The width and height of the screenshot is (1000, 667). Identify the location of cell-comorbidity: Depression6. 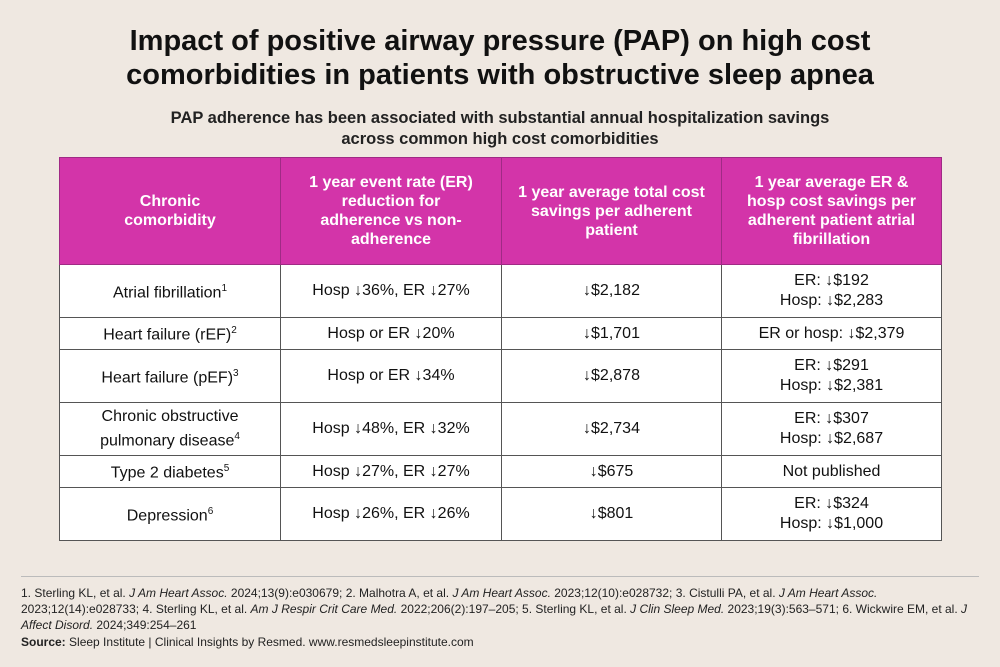
(170, 514).